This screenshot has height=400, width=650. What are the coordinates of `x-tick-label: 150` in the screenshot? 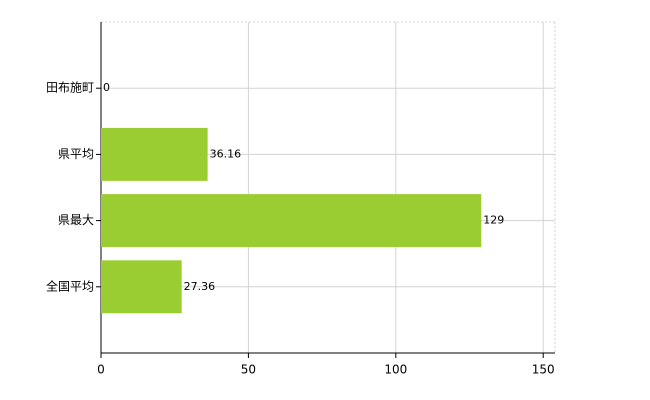 It's located at (543, 370).